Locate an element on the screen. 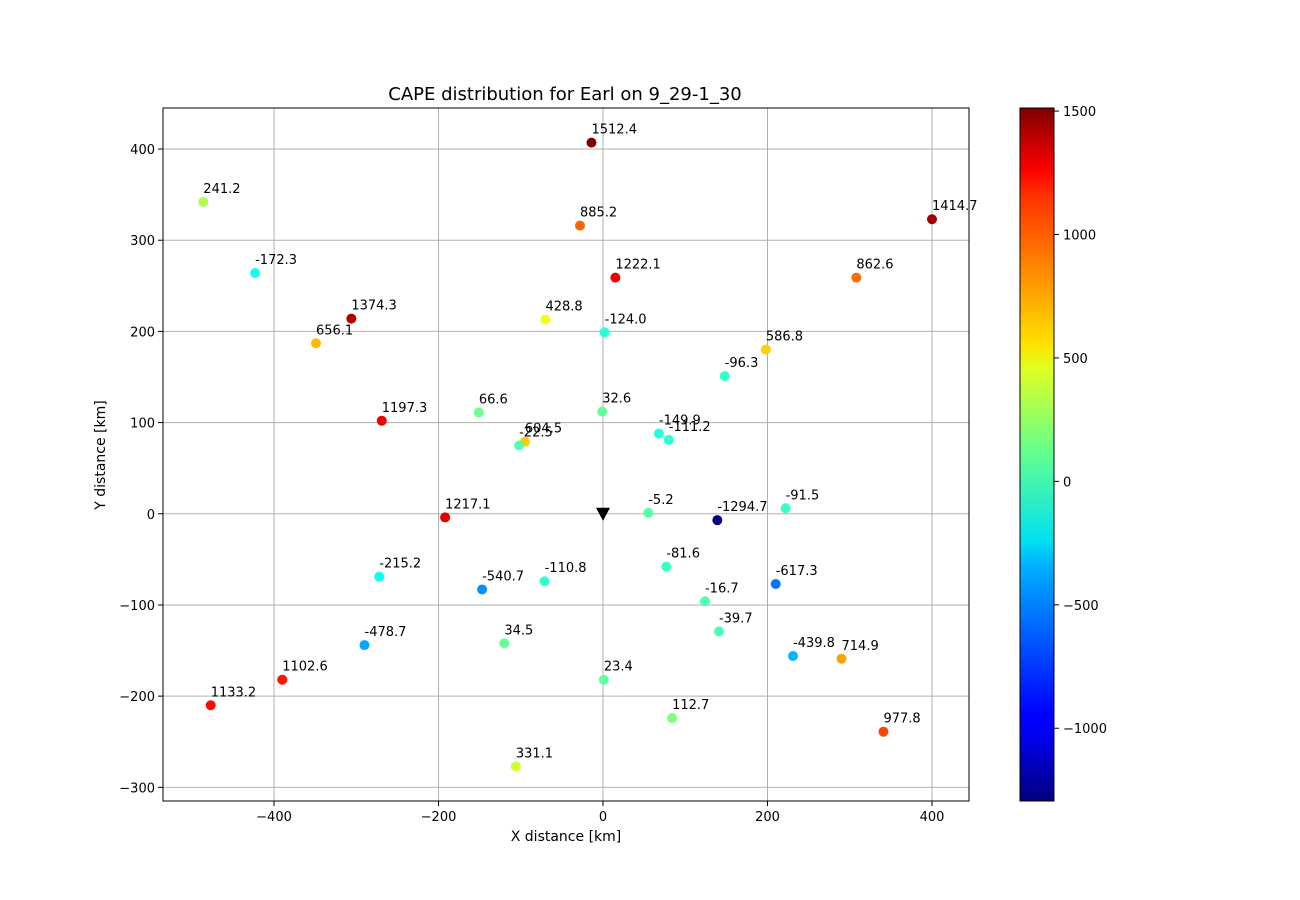 The height and width of the screenshot is (900, 1300). y-tick-label: −100 is located at coordinates (137, 606).